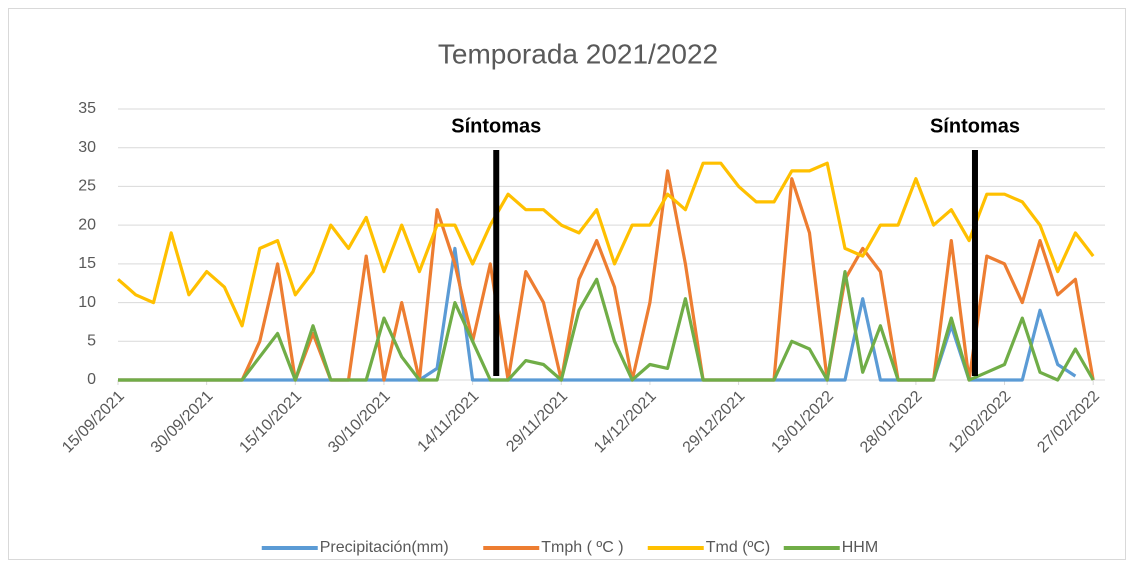 This screenshot has width=1134, height=568. What do you see at coordinates (91, 379) in the screenshot?
I see `y-tick-label: 0` at bounding box center [91, 379].